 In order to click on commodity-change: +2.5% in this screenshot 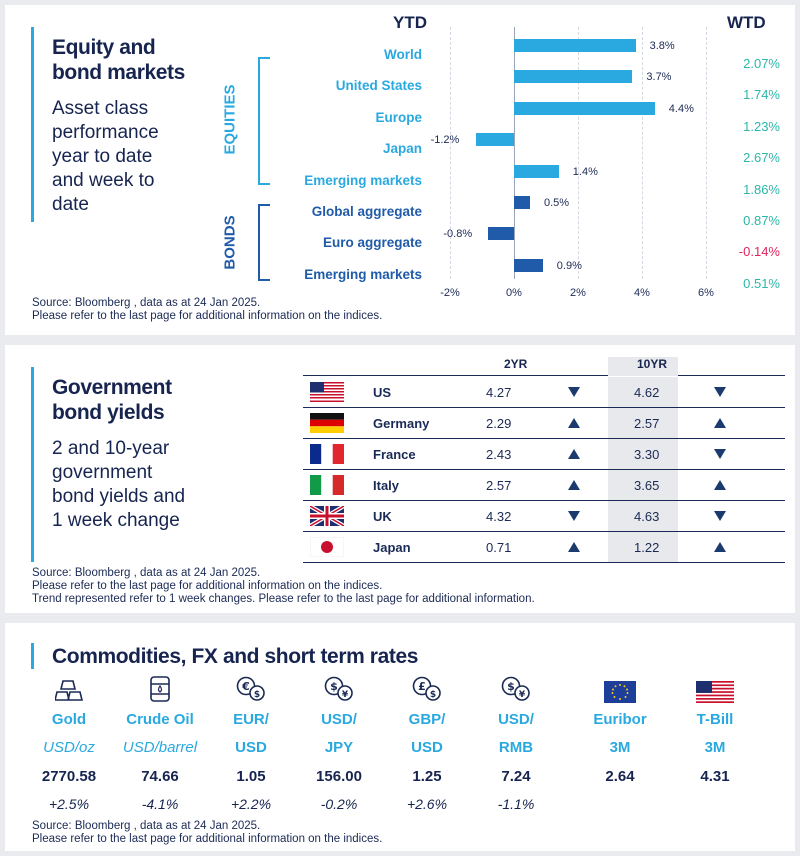, I will do `click(69, 804)`.